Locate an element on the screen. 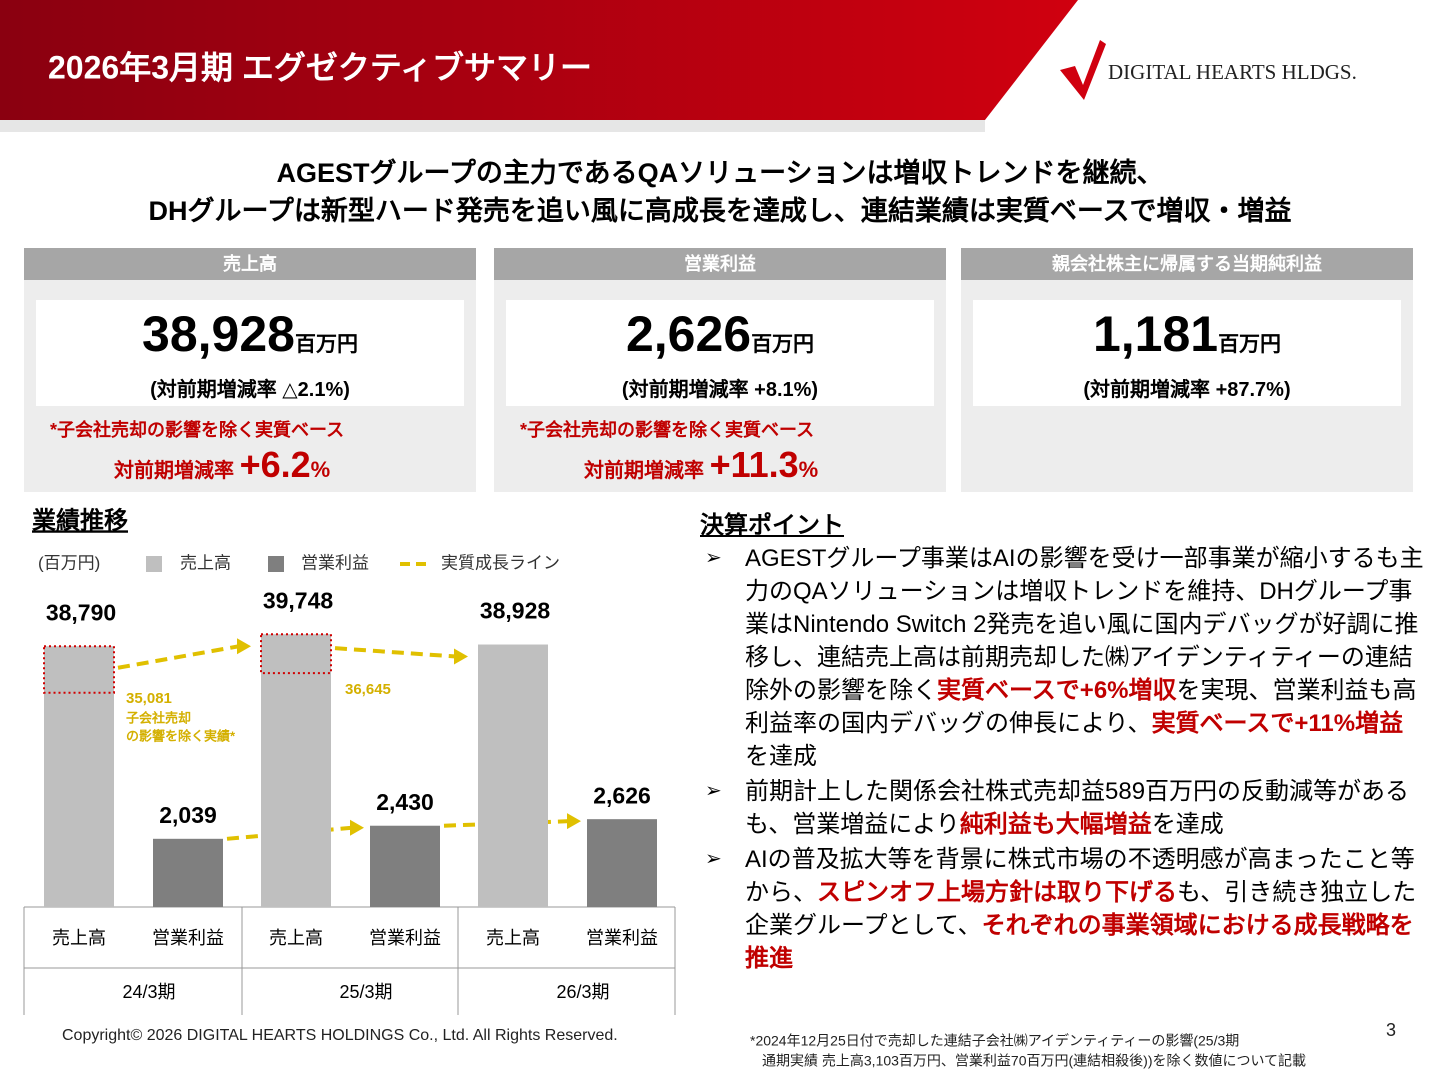 The height and width of the screenshot is (1080, 1440). legend-label: 実質成長ライン is located at coordinates (500, 562).